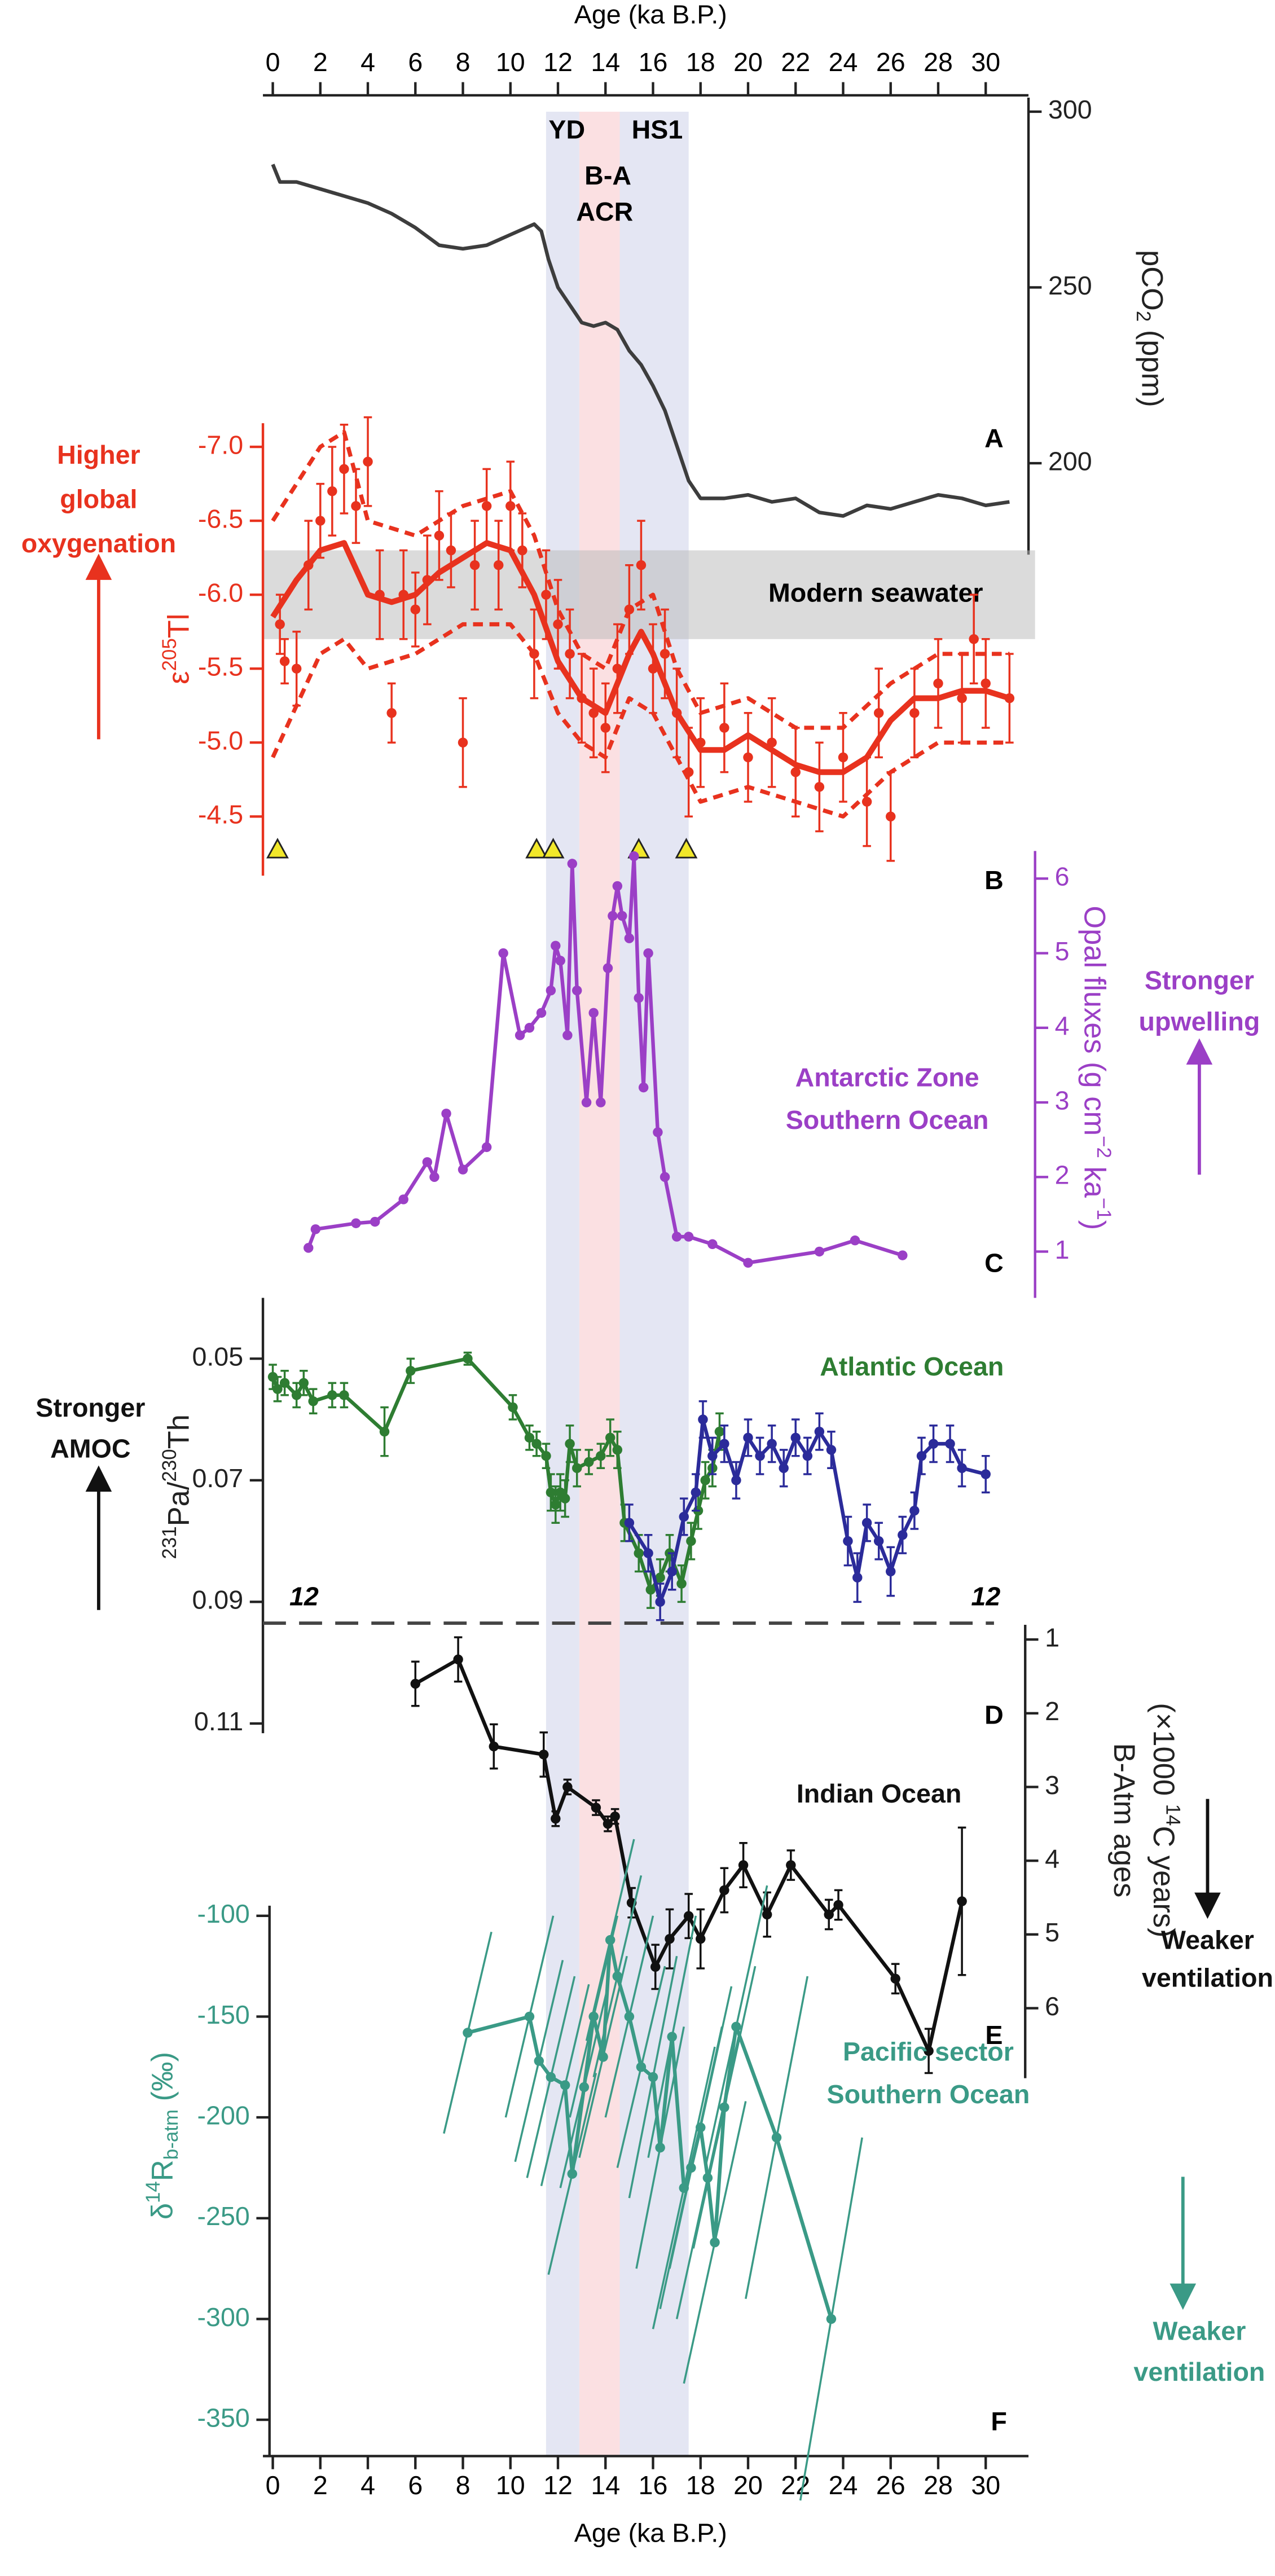 Image resolution: width=1275 pixels, height=2576 pixels. Describe the element at coordinates (650, 2533) in the screenshot. I see `x-axis-title: Age (ka B.P.)` at that location.